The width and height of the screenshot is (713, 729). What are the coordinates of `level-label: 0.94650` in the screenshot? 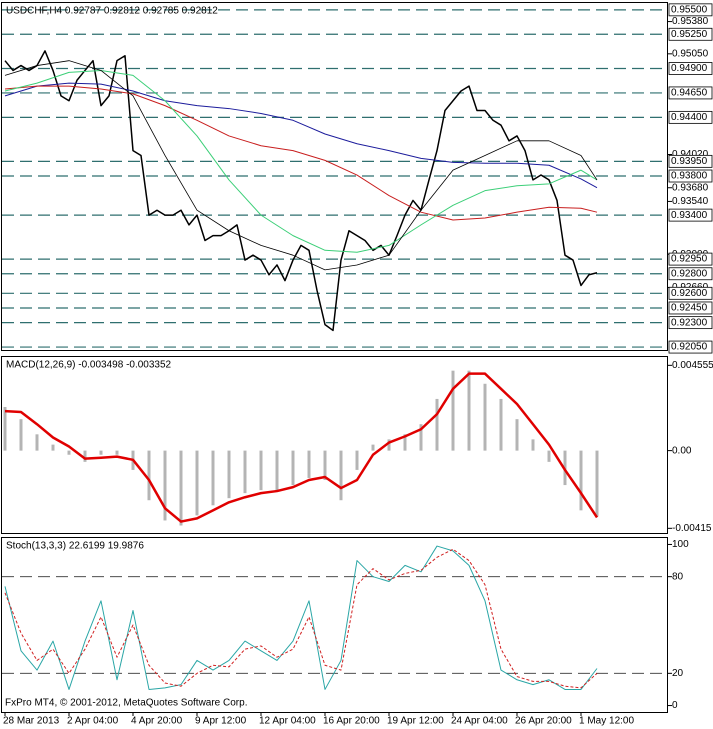 It's located at (689, 93).